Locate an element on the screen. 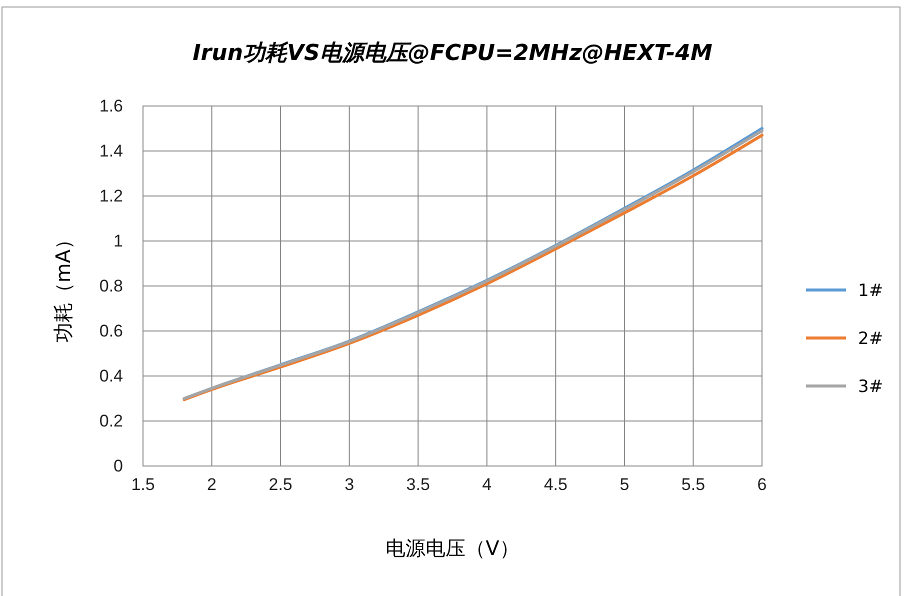 Image resolution: width=904 pixels, height=596 pixels. legend-label: 2# is located at coordinates (871, 339).